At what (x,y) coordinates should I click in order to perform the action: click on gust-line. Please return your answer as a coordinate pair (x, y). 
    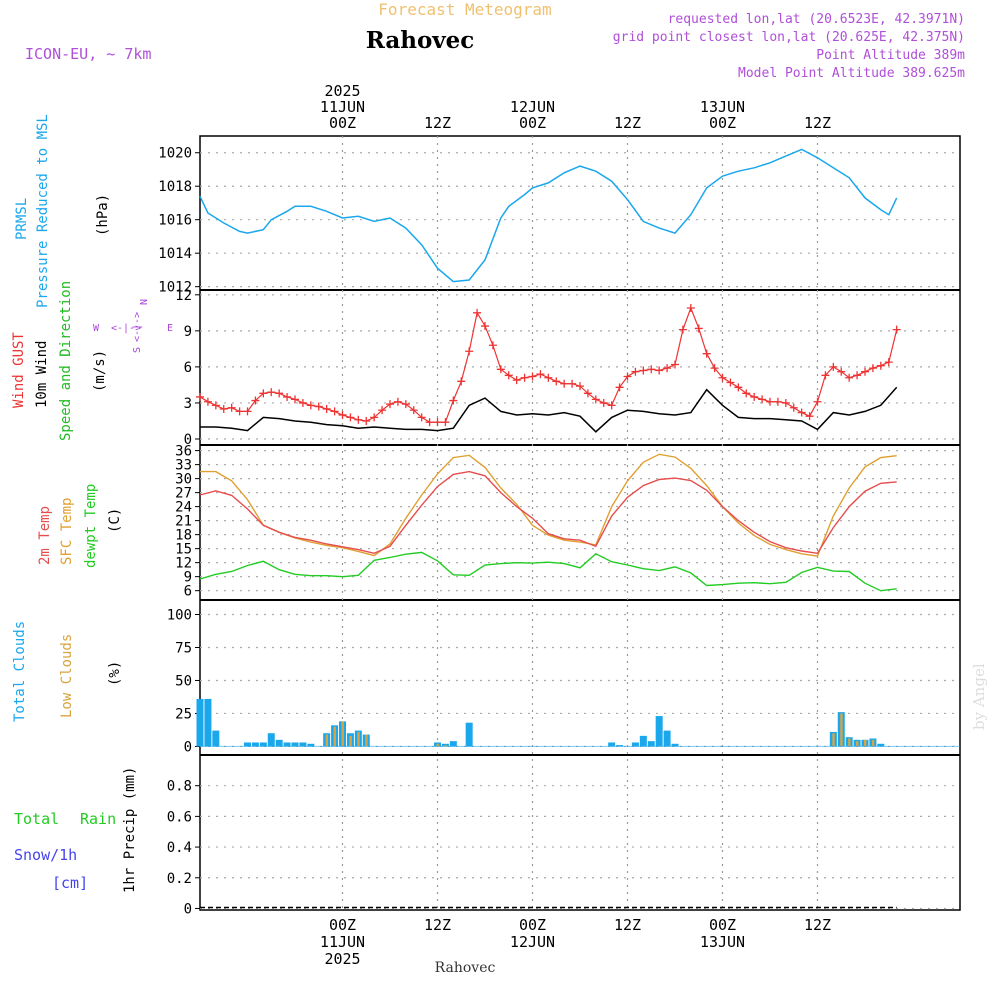
    Looking at the image, I should click on (548, 364).